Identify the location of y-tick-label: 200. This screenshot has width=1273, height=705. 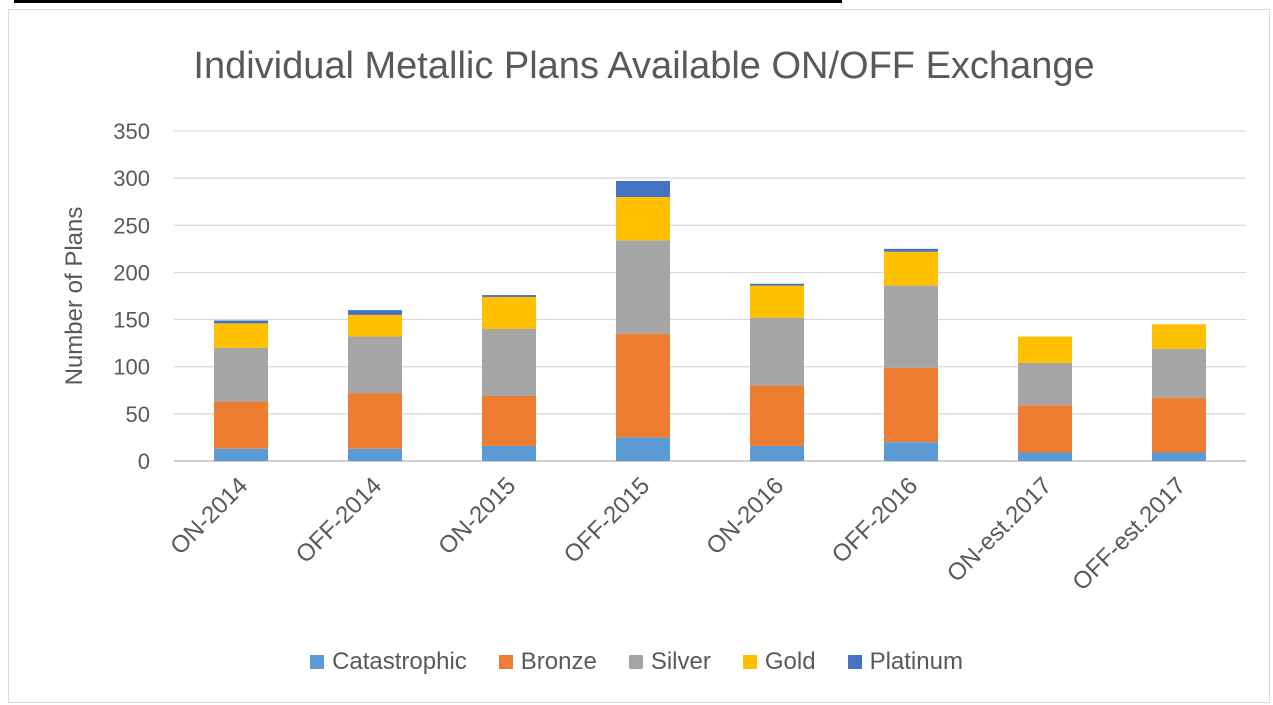
(131, 272).